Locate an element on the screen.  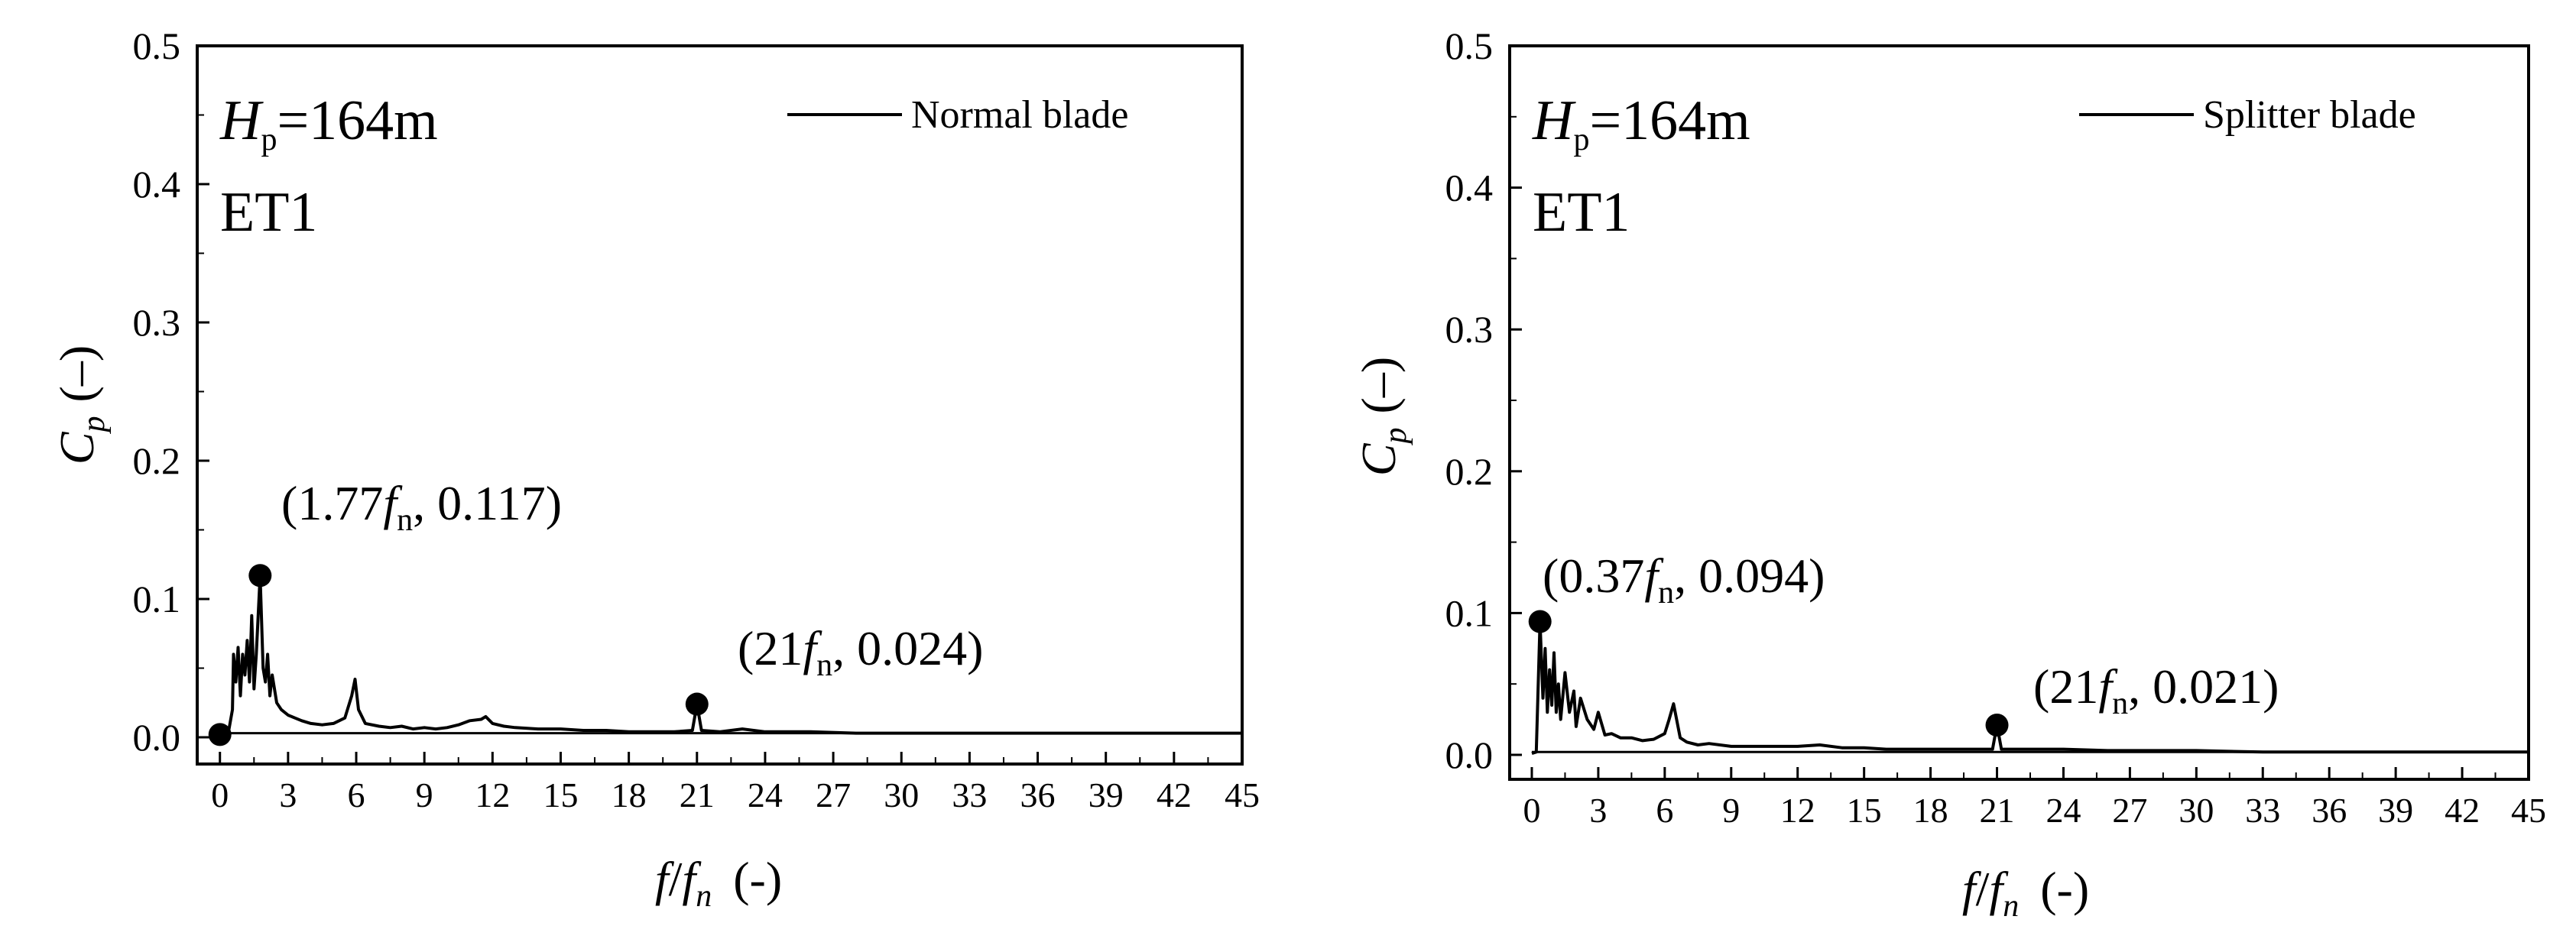
legend-label: Normal blade is located at coordinates (1019, 115).